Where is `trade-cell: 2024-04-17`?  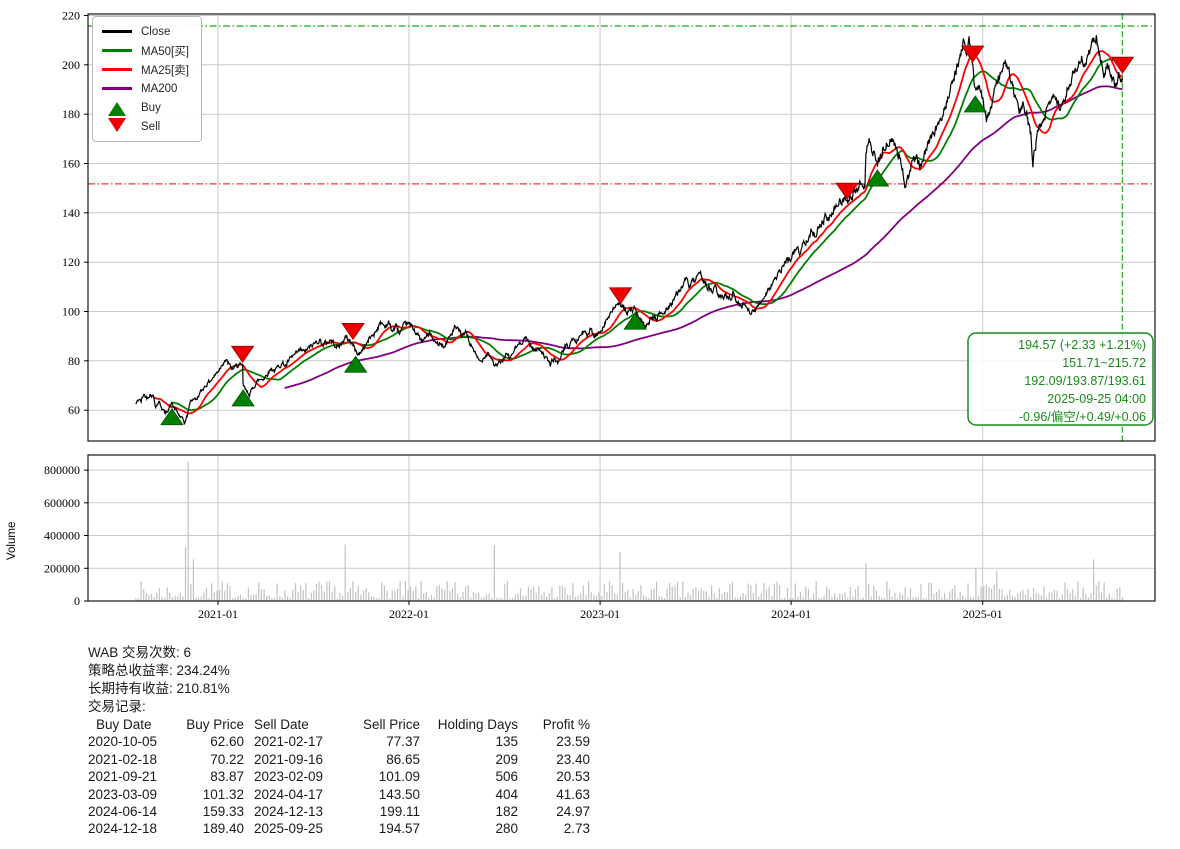
trade-cell: 2024-04-17 is located at coordinates (289, 794).